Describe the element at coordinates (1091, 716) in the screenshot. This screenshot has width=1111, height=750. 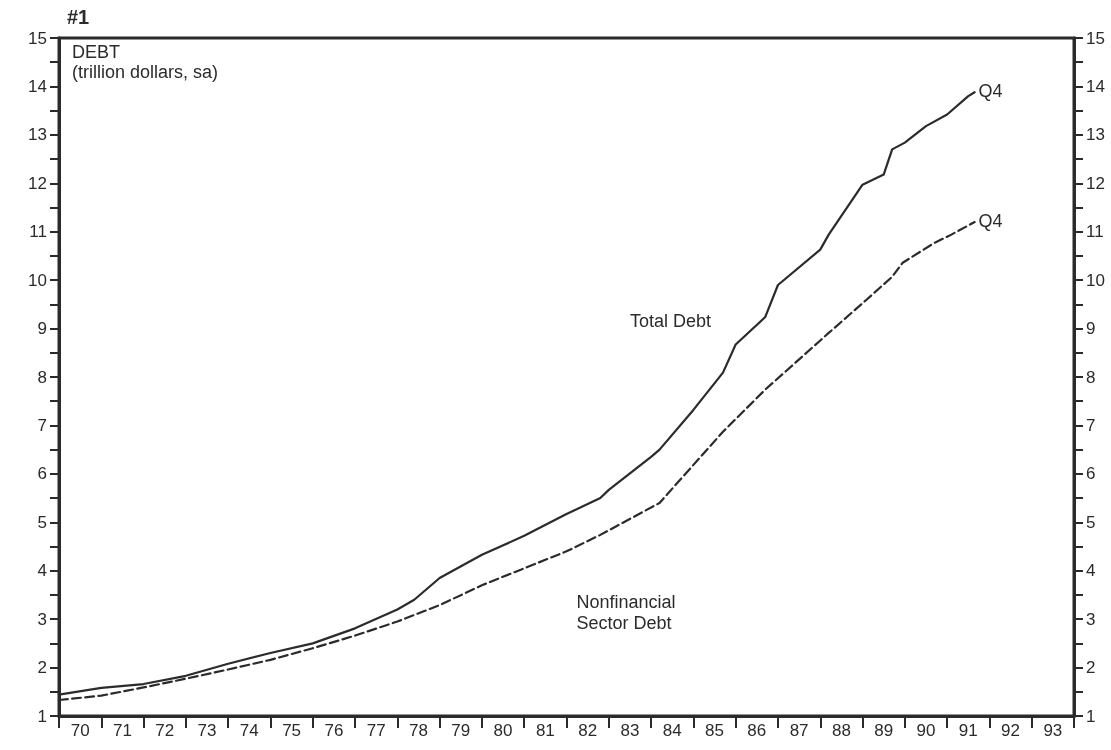
I see `y2-tick-label: 1` at that location.